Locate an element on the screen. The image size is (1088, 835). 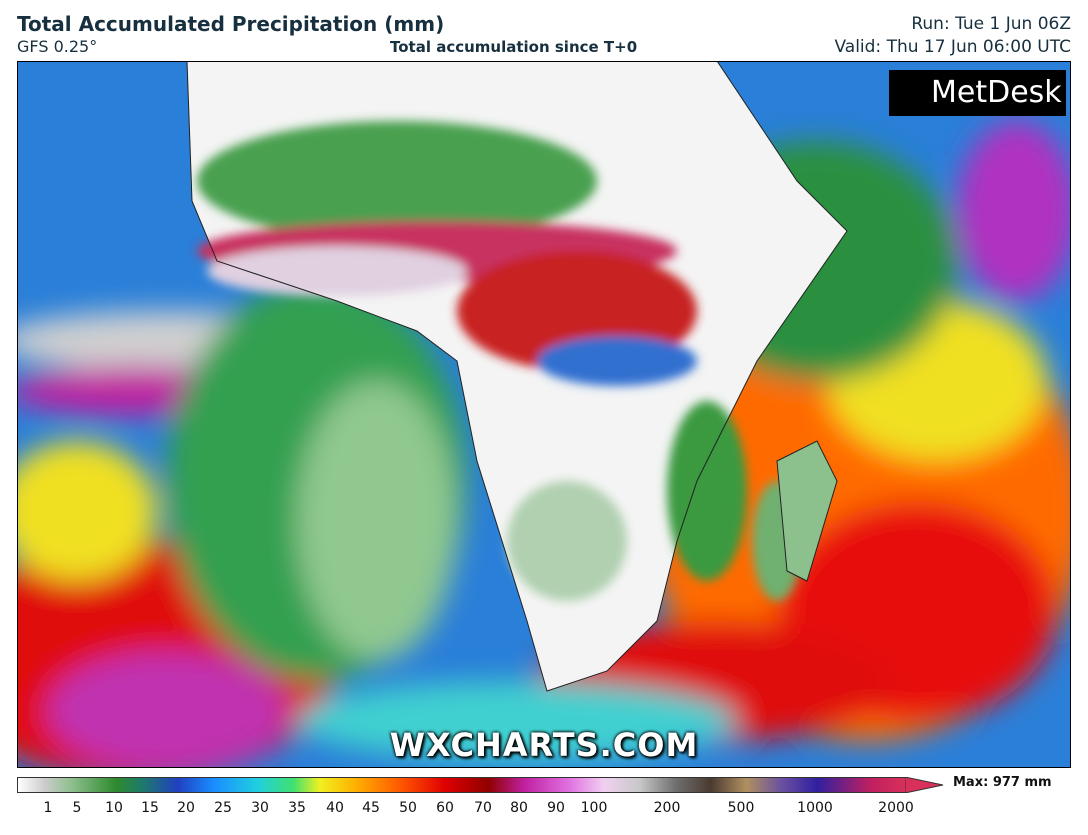
colorbar-tick-label: 5 is located at coordinates (77, 808).